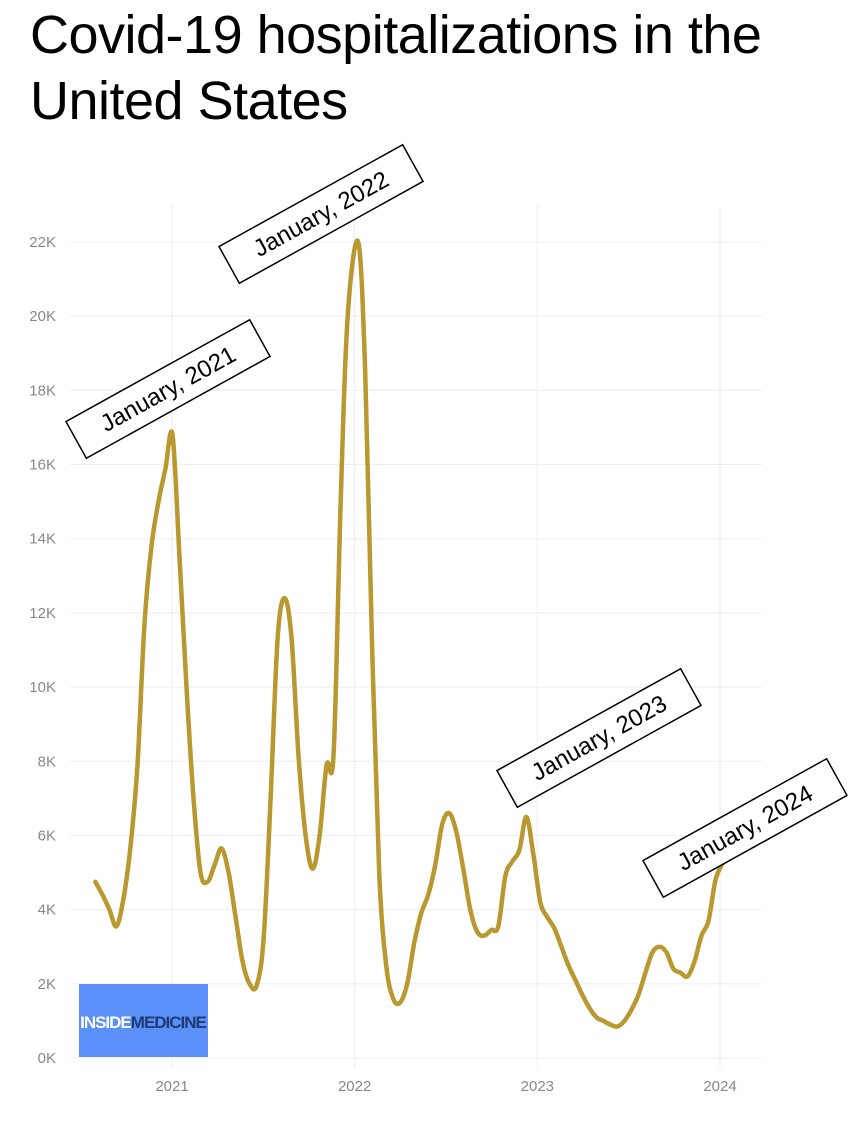  I want to click on annotation-label: January, 2024, so click(745, 828).